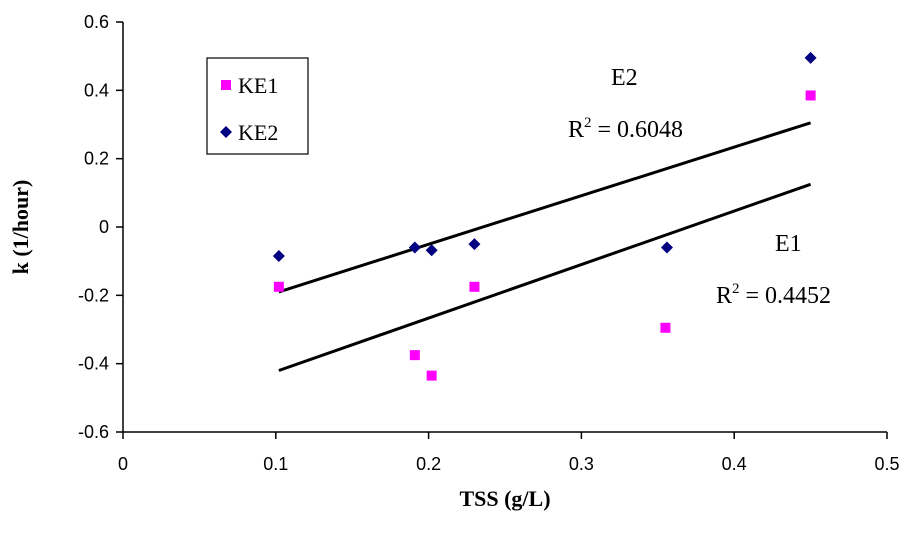 The width and height of the screenshot is (909, 543). What do you see at coordinates (638, 130) in the screenshot?
I see `annotation-e2-r2-value: = 0.6048` at bounding box center [638, 130].